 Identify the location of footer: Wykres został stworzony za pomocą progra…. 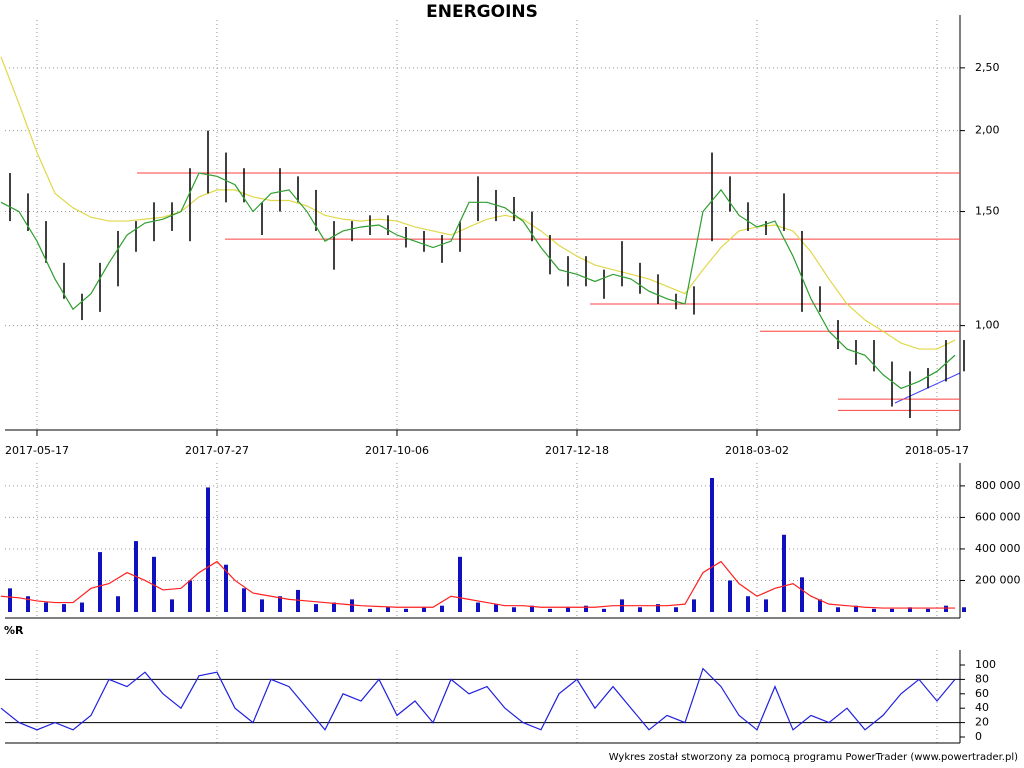
(813, 757).